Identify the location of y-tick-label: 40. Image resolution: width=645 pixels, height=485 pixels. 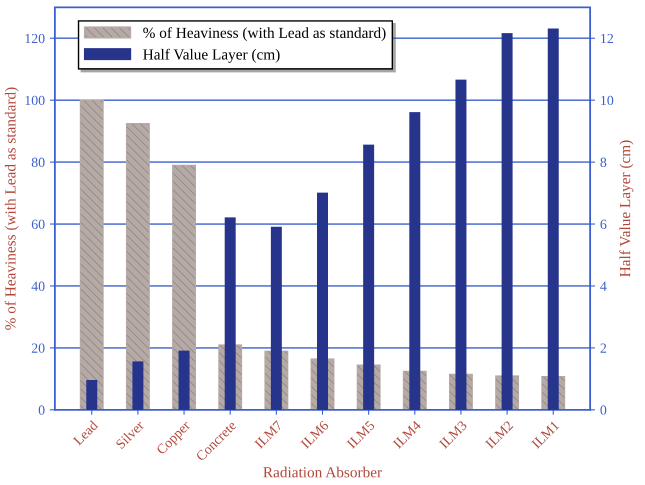
(38, 286).